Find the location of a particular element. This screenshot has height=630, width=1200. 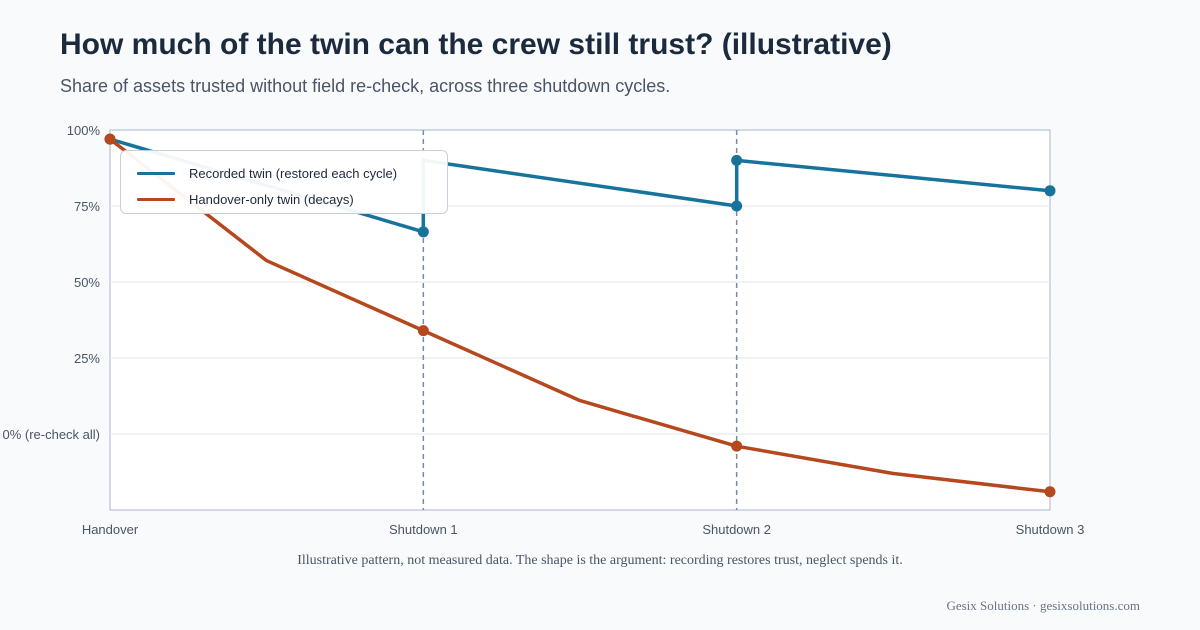

footer-credit: Gesix Solutions · gesixsolutions.com is located at coordinates (1043, 605).